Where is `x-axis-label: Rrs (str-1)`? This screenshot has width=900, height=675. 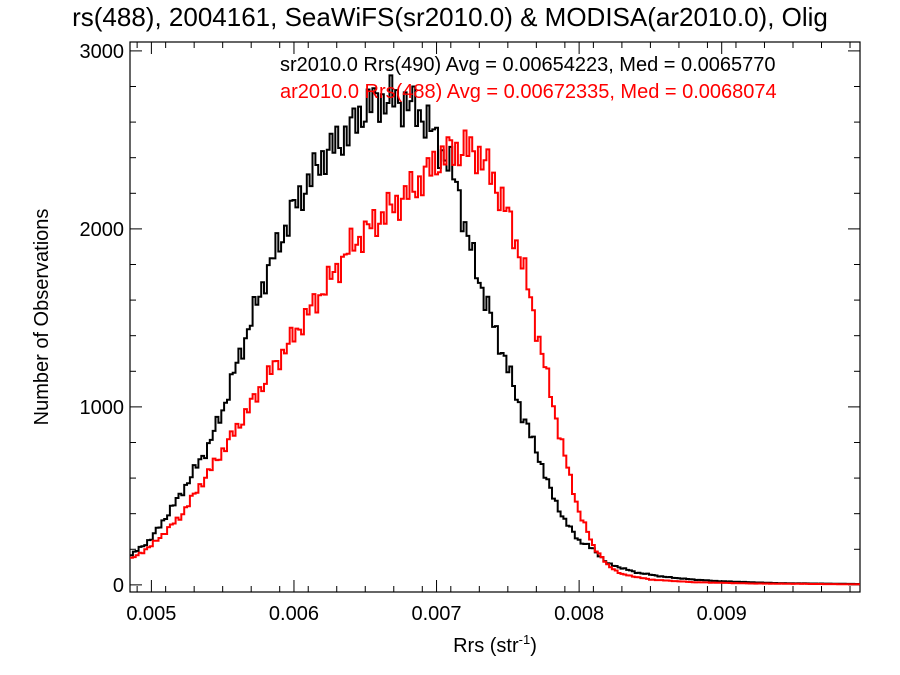 x-axis-label: Rrs (str-1) is located at coordinates (495, 644).